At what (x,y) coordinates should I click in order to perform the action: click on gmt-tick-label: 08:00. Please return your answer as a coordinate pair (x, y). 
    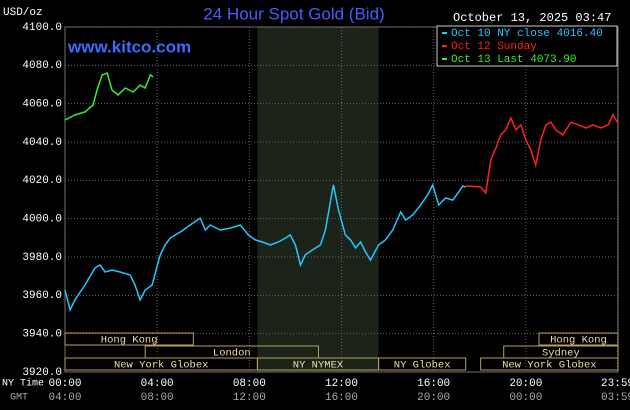
    Looking at the image, I should click on (157, 398).